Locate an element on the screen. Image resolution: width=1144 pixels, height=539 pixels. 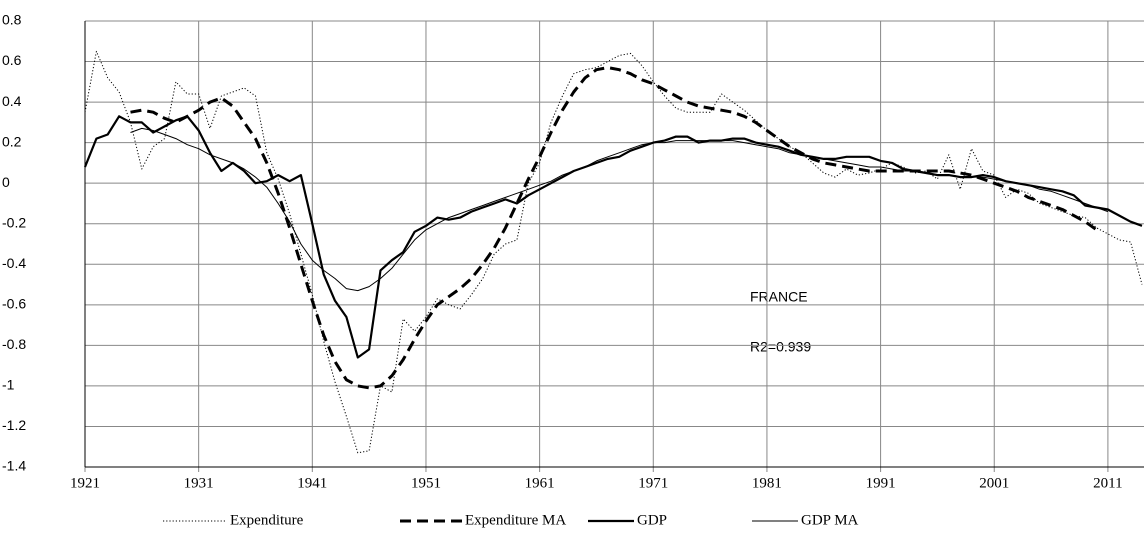
x-tick-label: 1941 is located at coordinates (312, 483).